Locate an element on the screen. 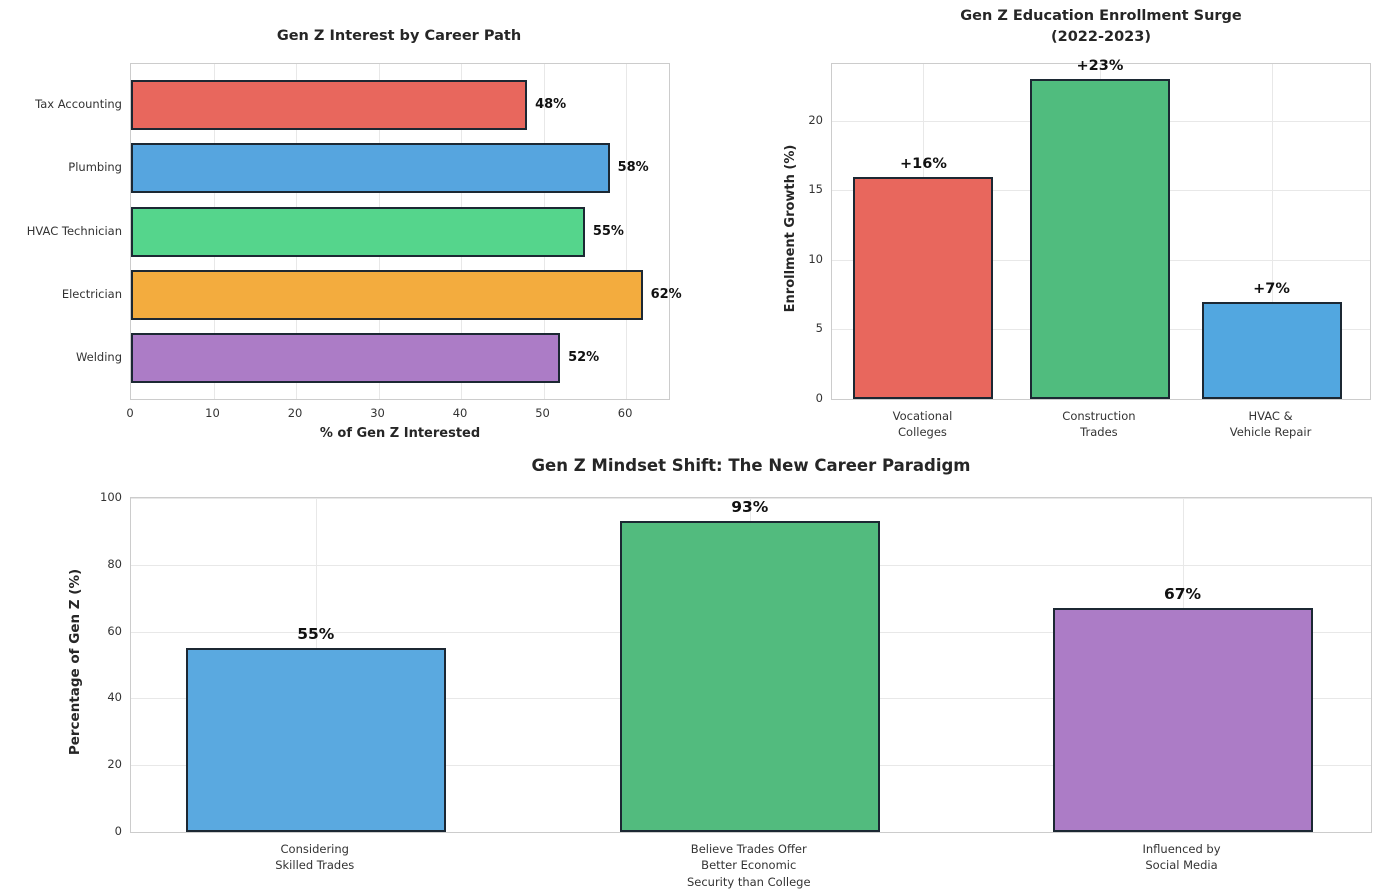  bar-value-label: 67% is located at coordinates (1182, 594).